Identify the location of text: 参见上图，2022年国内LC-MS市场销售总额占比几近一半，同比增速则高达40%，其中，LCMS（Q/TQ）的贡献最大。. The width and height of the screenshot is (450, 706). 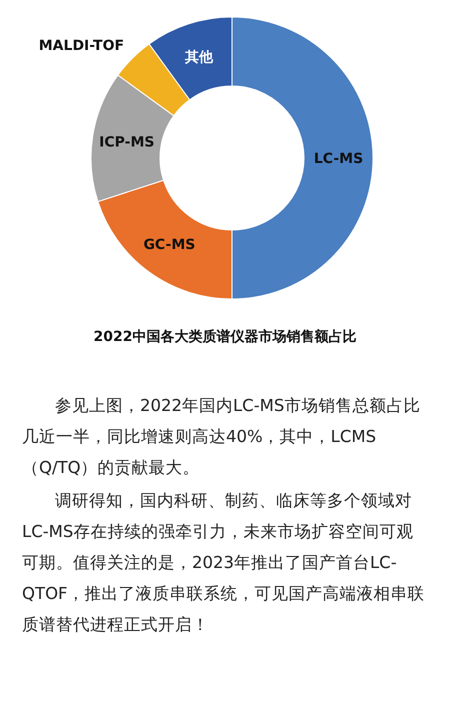
(222, 437).